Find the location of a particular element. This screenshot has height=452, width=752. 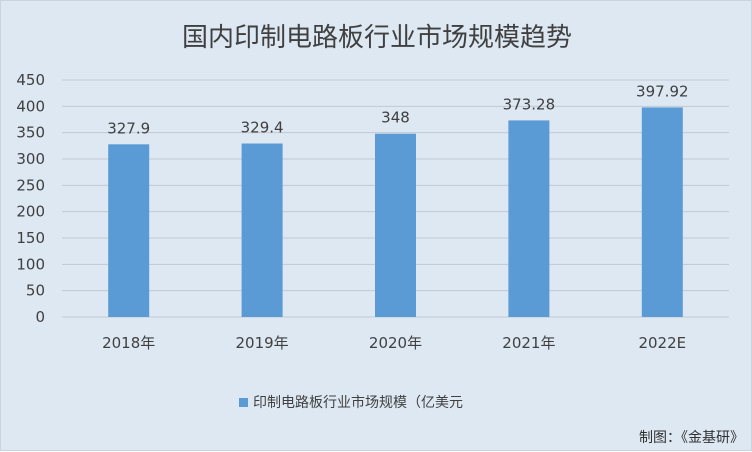

legend: 印制电路板行业市场规模（亿美元 is located at coordinates (351, 402).